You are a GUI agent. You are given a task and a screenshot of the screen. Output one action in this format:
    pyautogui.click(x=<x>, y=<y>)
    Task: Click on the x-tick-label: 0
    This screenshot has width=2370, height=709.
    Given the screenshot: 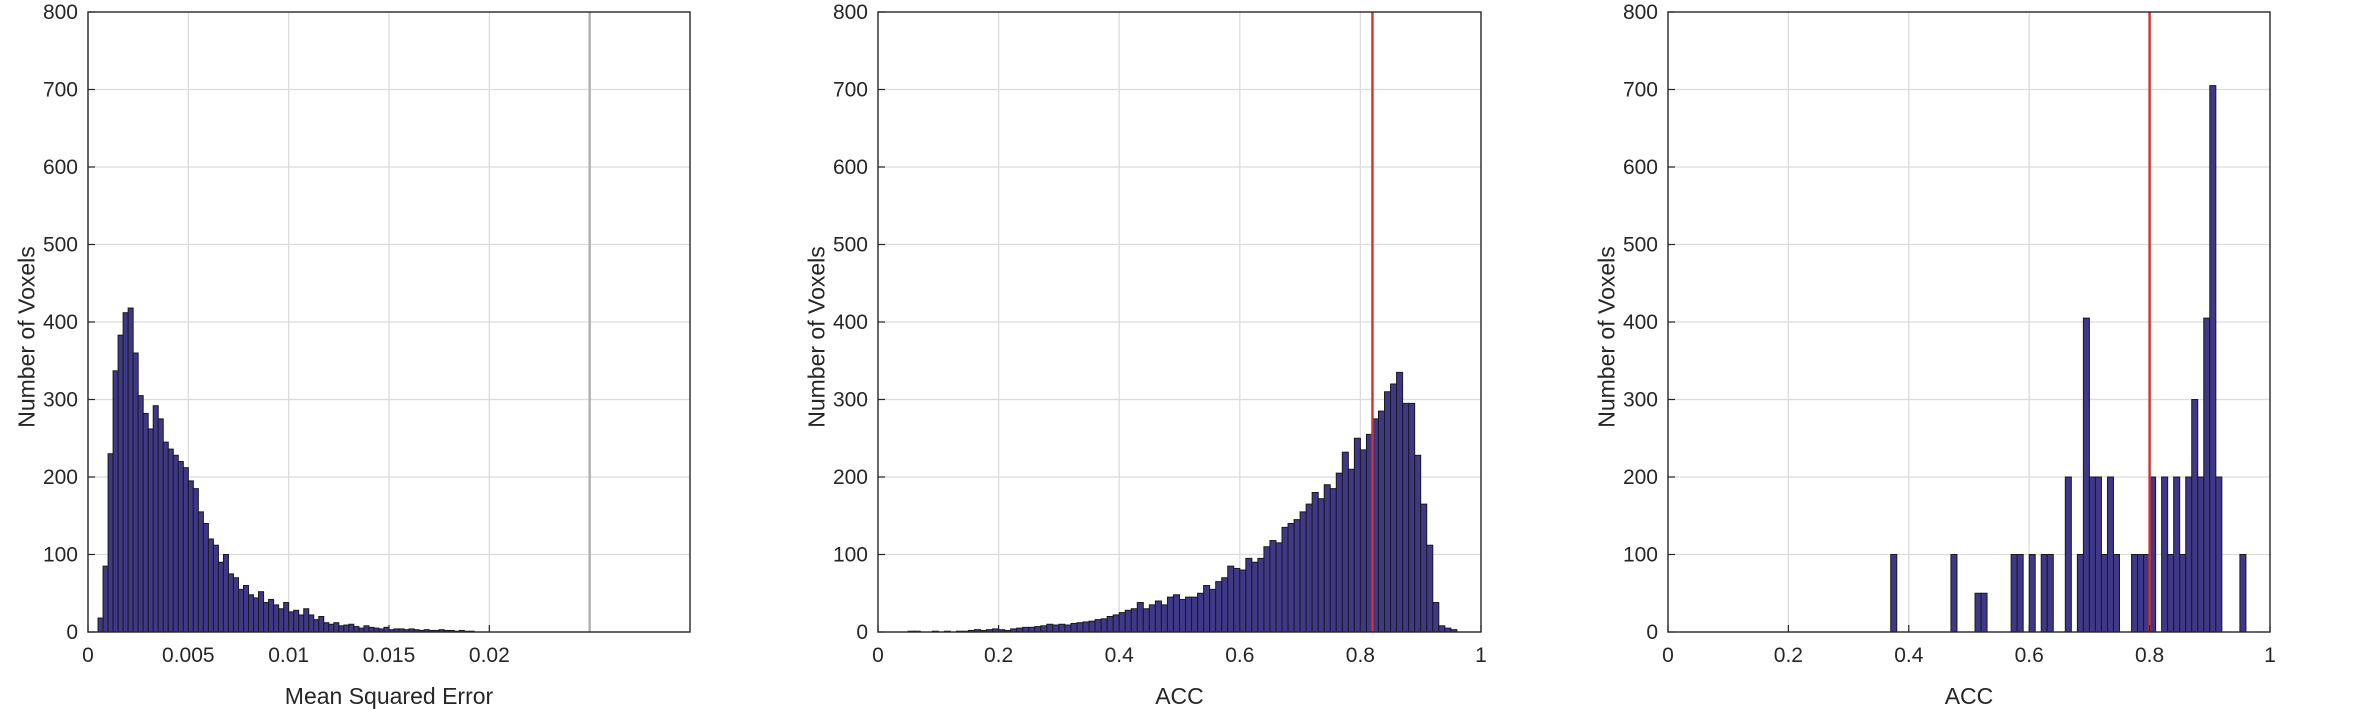 What is the action you would take?
    pyautogui.click(x=878, y=655)
    